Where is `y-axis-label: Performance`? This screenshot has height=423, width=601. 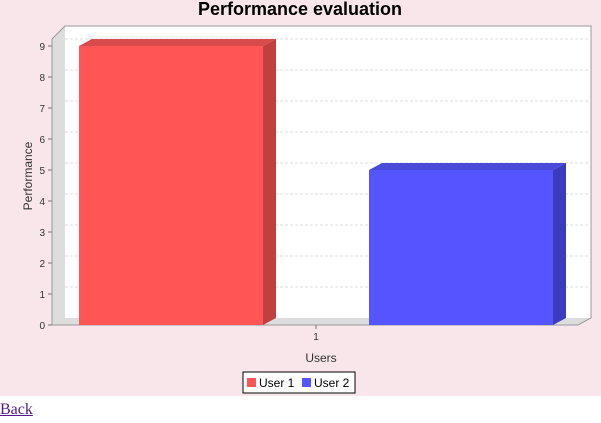
y-axis-label: Performance is located at coordinates (28, 175).